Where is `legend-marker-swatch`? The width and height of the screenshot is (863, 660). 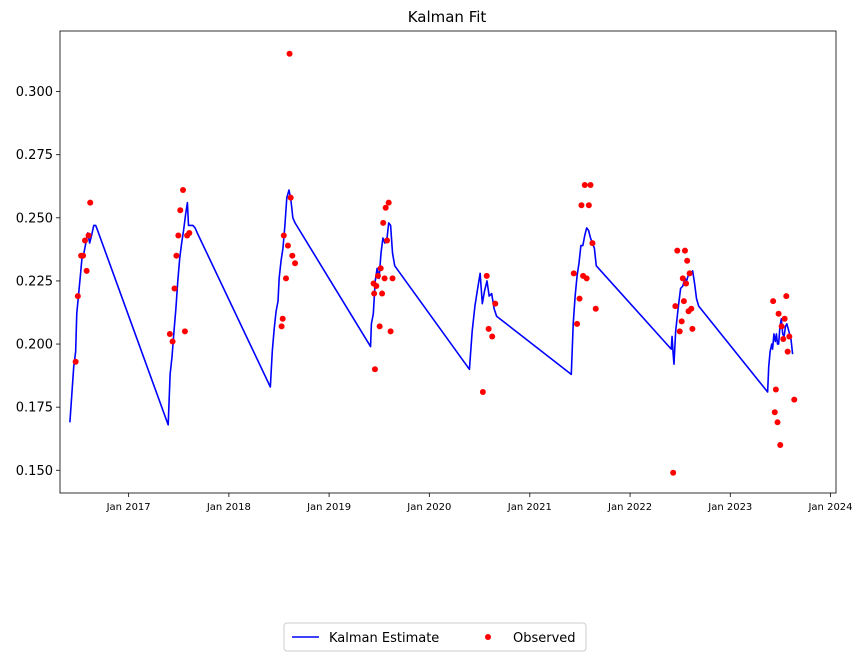 legend-marker-swatch is located at coordinates (488, 637).